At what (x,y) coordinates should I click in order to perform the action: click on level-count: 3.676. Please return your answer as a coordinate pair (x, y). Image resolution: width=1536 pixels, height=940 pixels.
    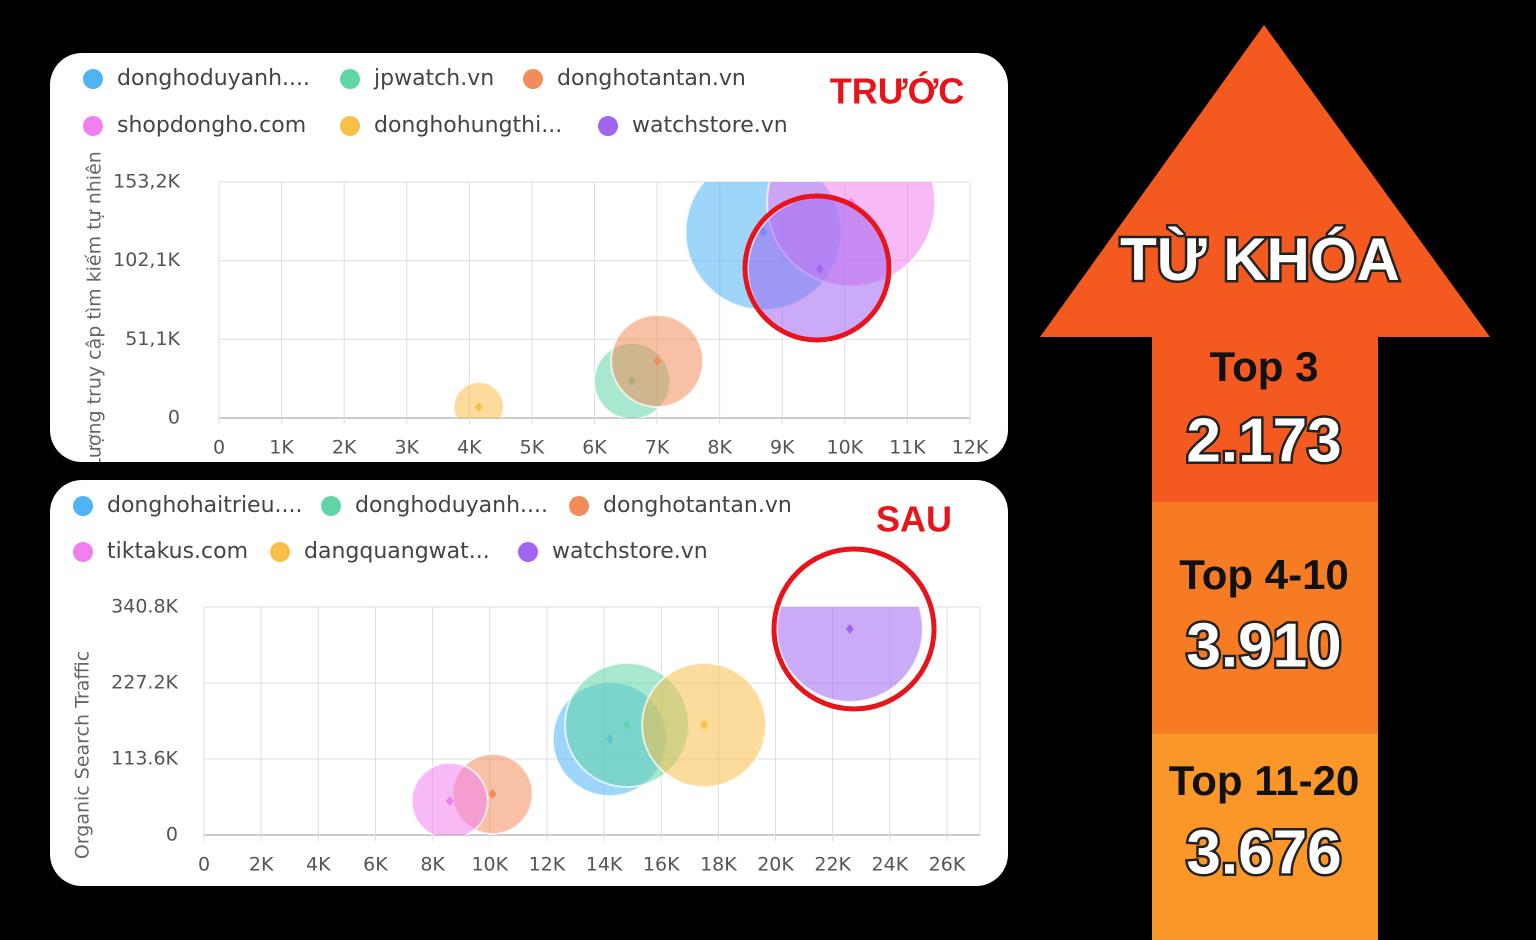
    Looking at the image, I should click on (1263, 852).